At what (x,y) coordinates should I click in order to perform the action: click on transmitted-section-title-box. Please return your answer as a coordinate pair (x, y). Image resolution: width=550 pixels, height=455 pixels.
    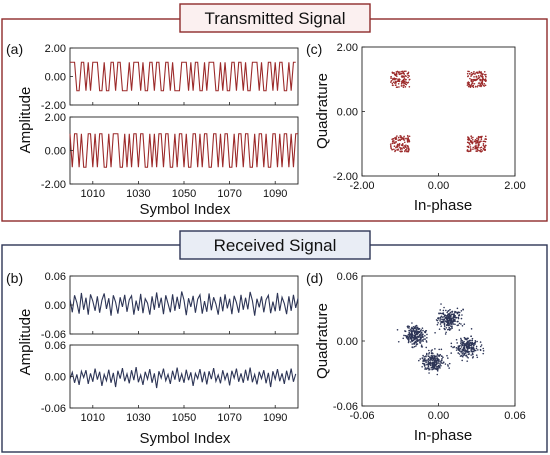
    Looking at the image, I should click on (275, 18).